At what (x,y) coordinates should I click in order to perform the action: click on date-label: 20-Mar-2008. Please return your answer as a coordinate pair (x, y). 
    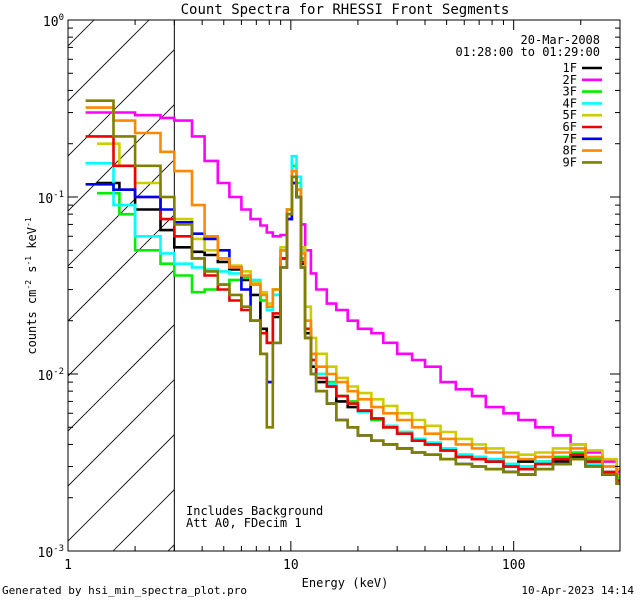
    Looking at the image, I should click on (560, 40).